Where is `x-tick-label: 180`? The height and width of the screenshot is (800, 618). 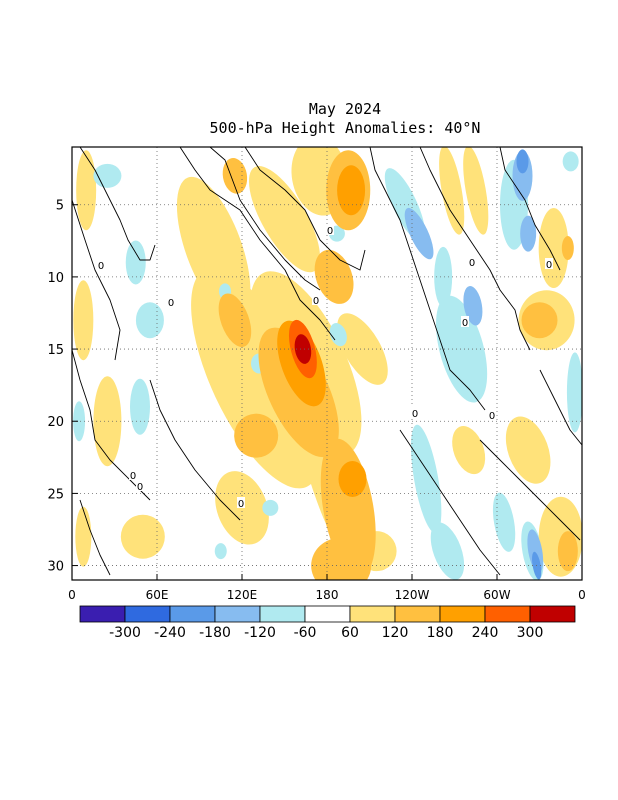
x-tick-label: 180 is located at coordinates (327, 595).